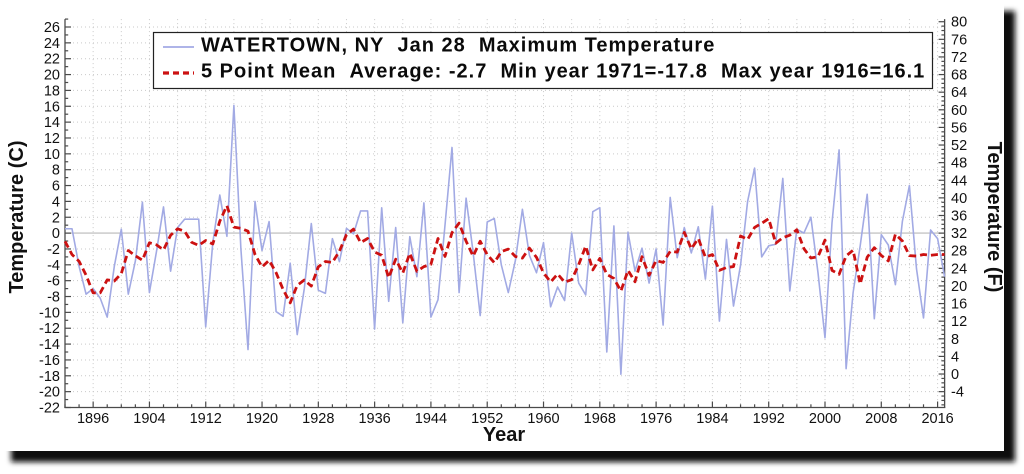  I want to click on svg-text: Temperature (C), so click(17, 217).